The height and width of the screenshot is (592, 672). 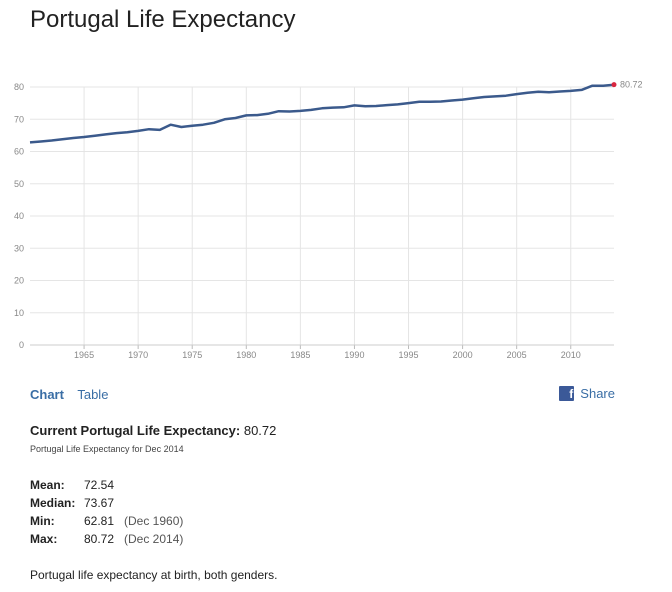 What do you see at coordinates (93, 394) in the screenshot?
I see `tab-table: Table` at bounding box center [93, 394].